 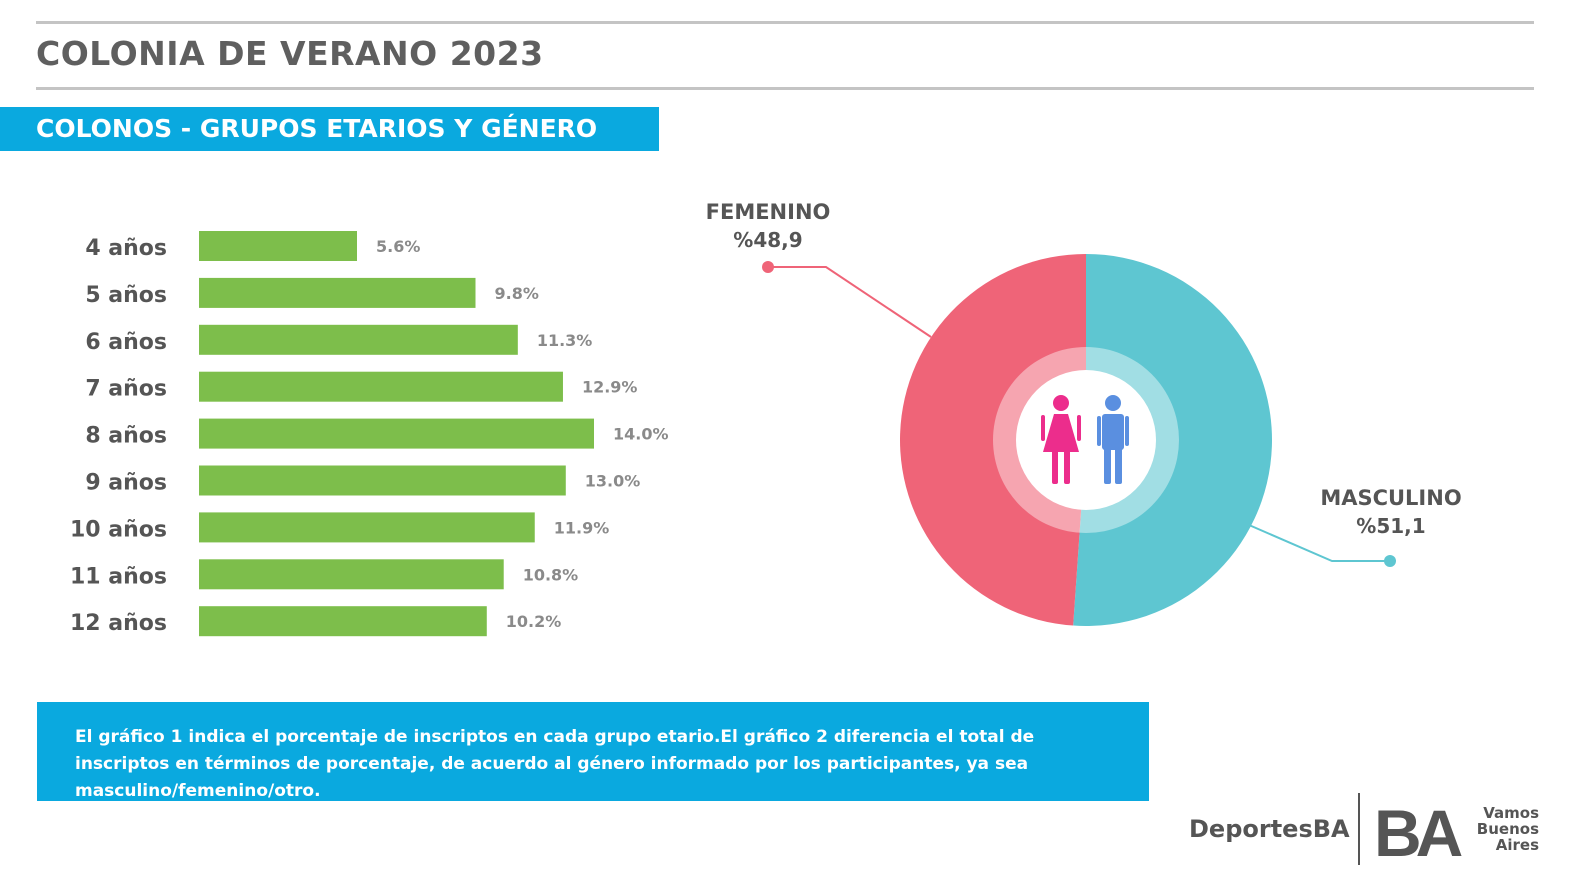 What do you see at coordinates (126, 342) in the screenshot?
I see `age-label: 6 años` at bounding box center [126, 342].